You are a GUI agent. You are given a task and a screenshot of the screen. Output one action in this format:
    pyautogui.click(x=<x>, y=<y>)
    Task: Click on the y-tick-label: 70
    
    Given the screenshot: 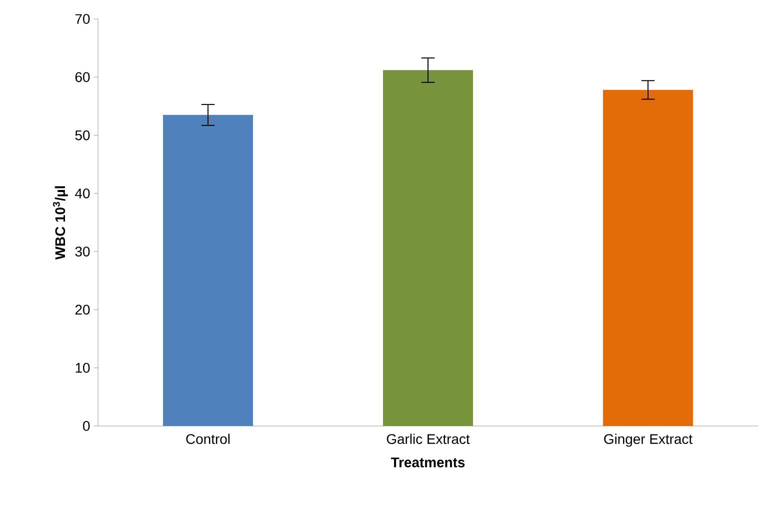 What is the action you would take?
    pyautogui.click(x=82, y=19)
    